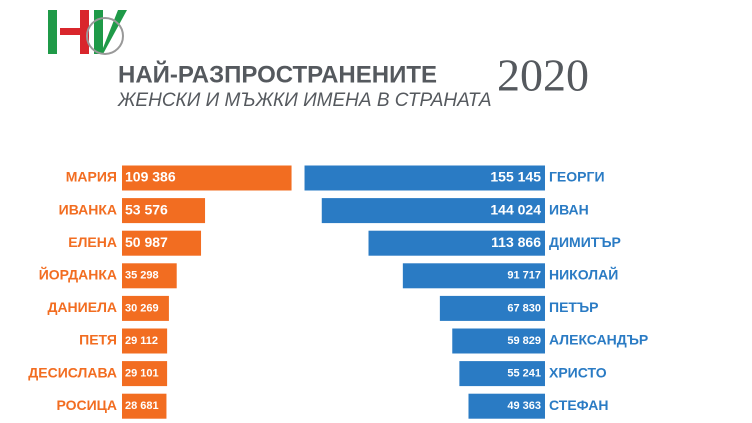 This screenshot has width=752, height=423. What do you see at coordinates (86, 405) in the screenshot?
I see `category-label: РОСИЦА` at bounding box center [86, 405].